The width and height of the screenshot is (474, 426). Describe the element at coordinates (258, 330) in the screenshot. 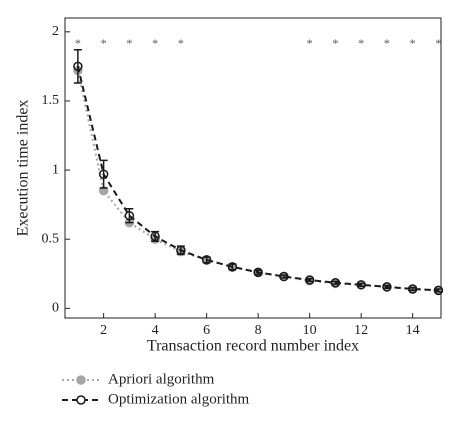

I see `x-tick-label: 8` at that location.